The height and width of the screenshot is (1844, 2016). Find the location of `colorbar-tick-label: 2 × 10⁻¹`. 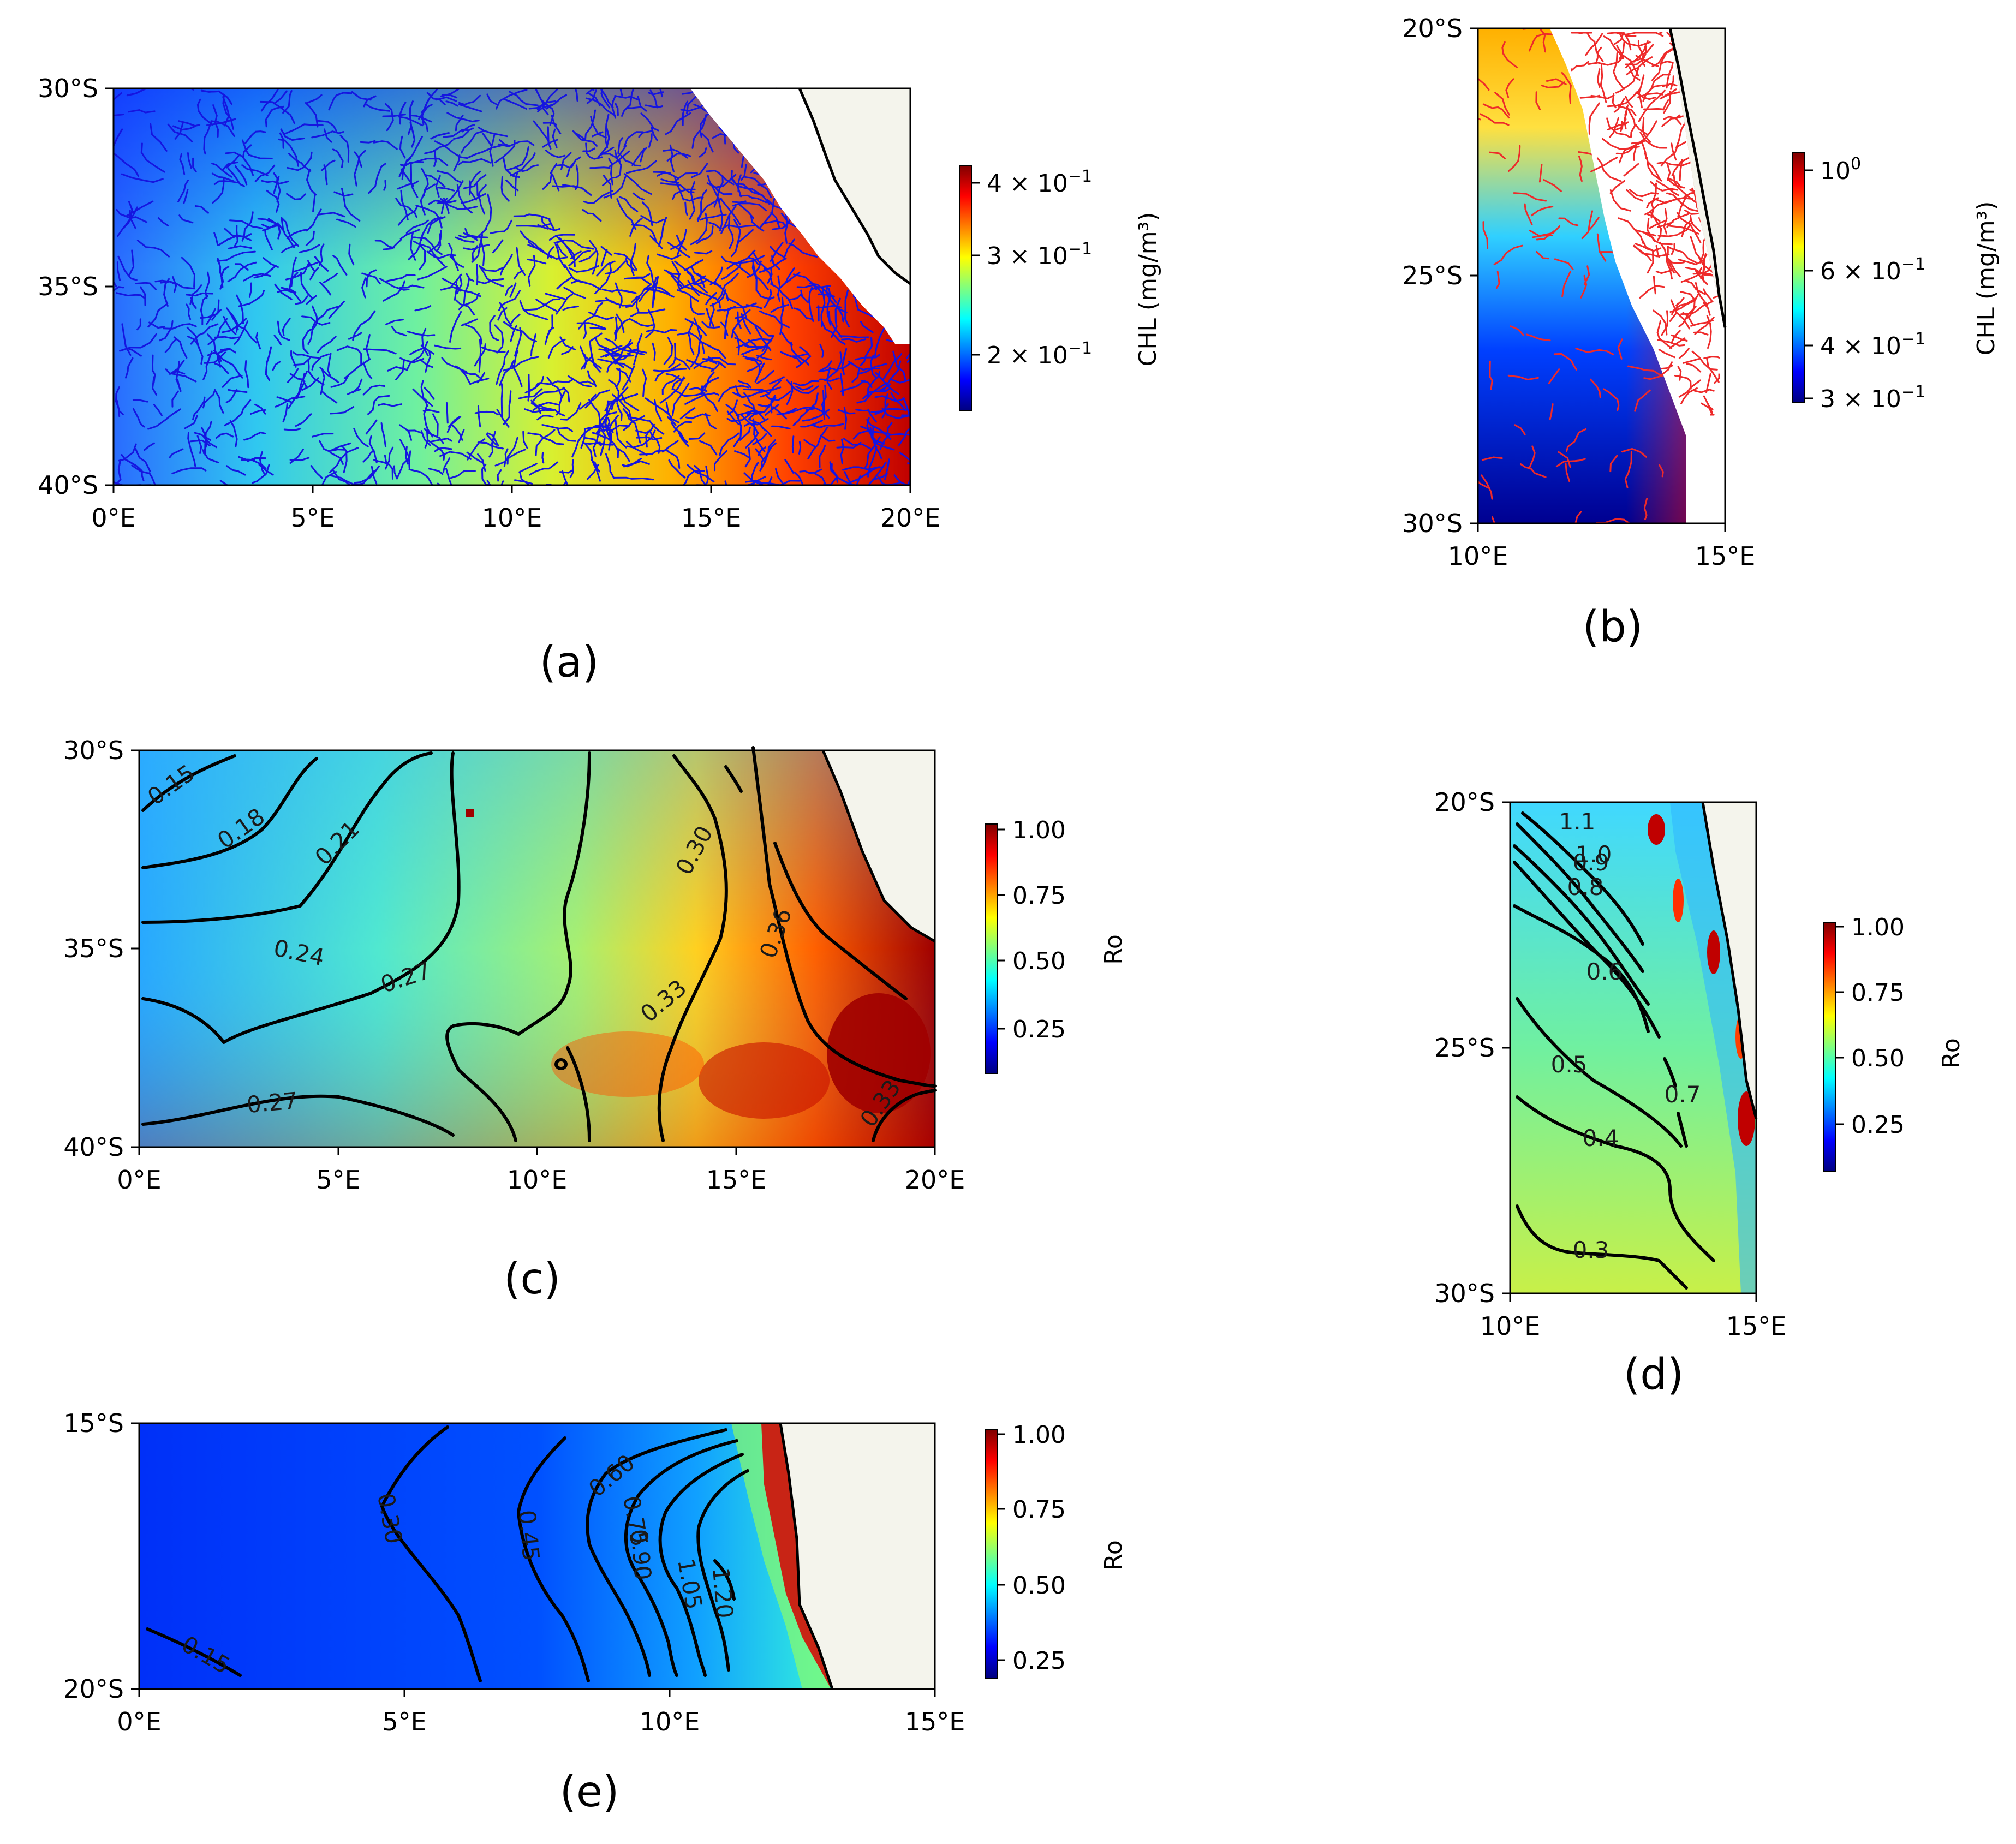

colorbar-tick-label: 2 × 10⁻¹ is located at coordinates (1039, 354).